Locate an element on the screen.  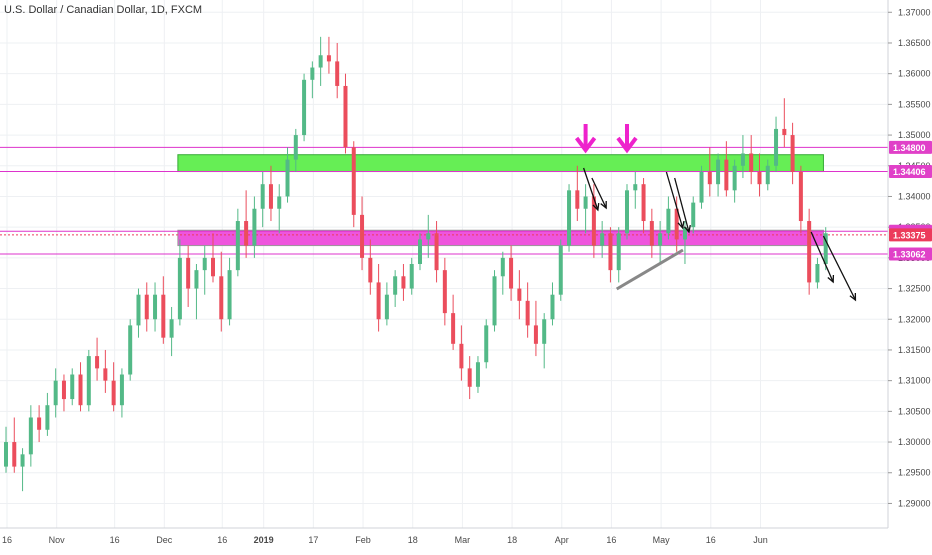
symbol-title: U.S. Dollar / Canadian Dollar, 1D, FXCM is located at coordinates (103, 10).